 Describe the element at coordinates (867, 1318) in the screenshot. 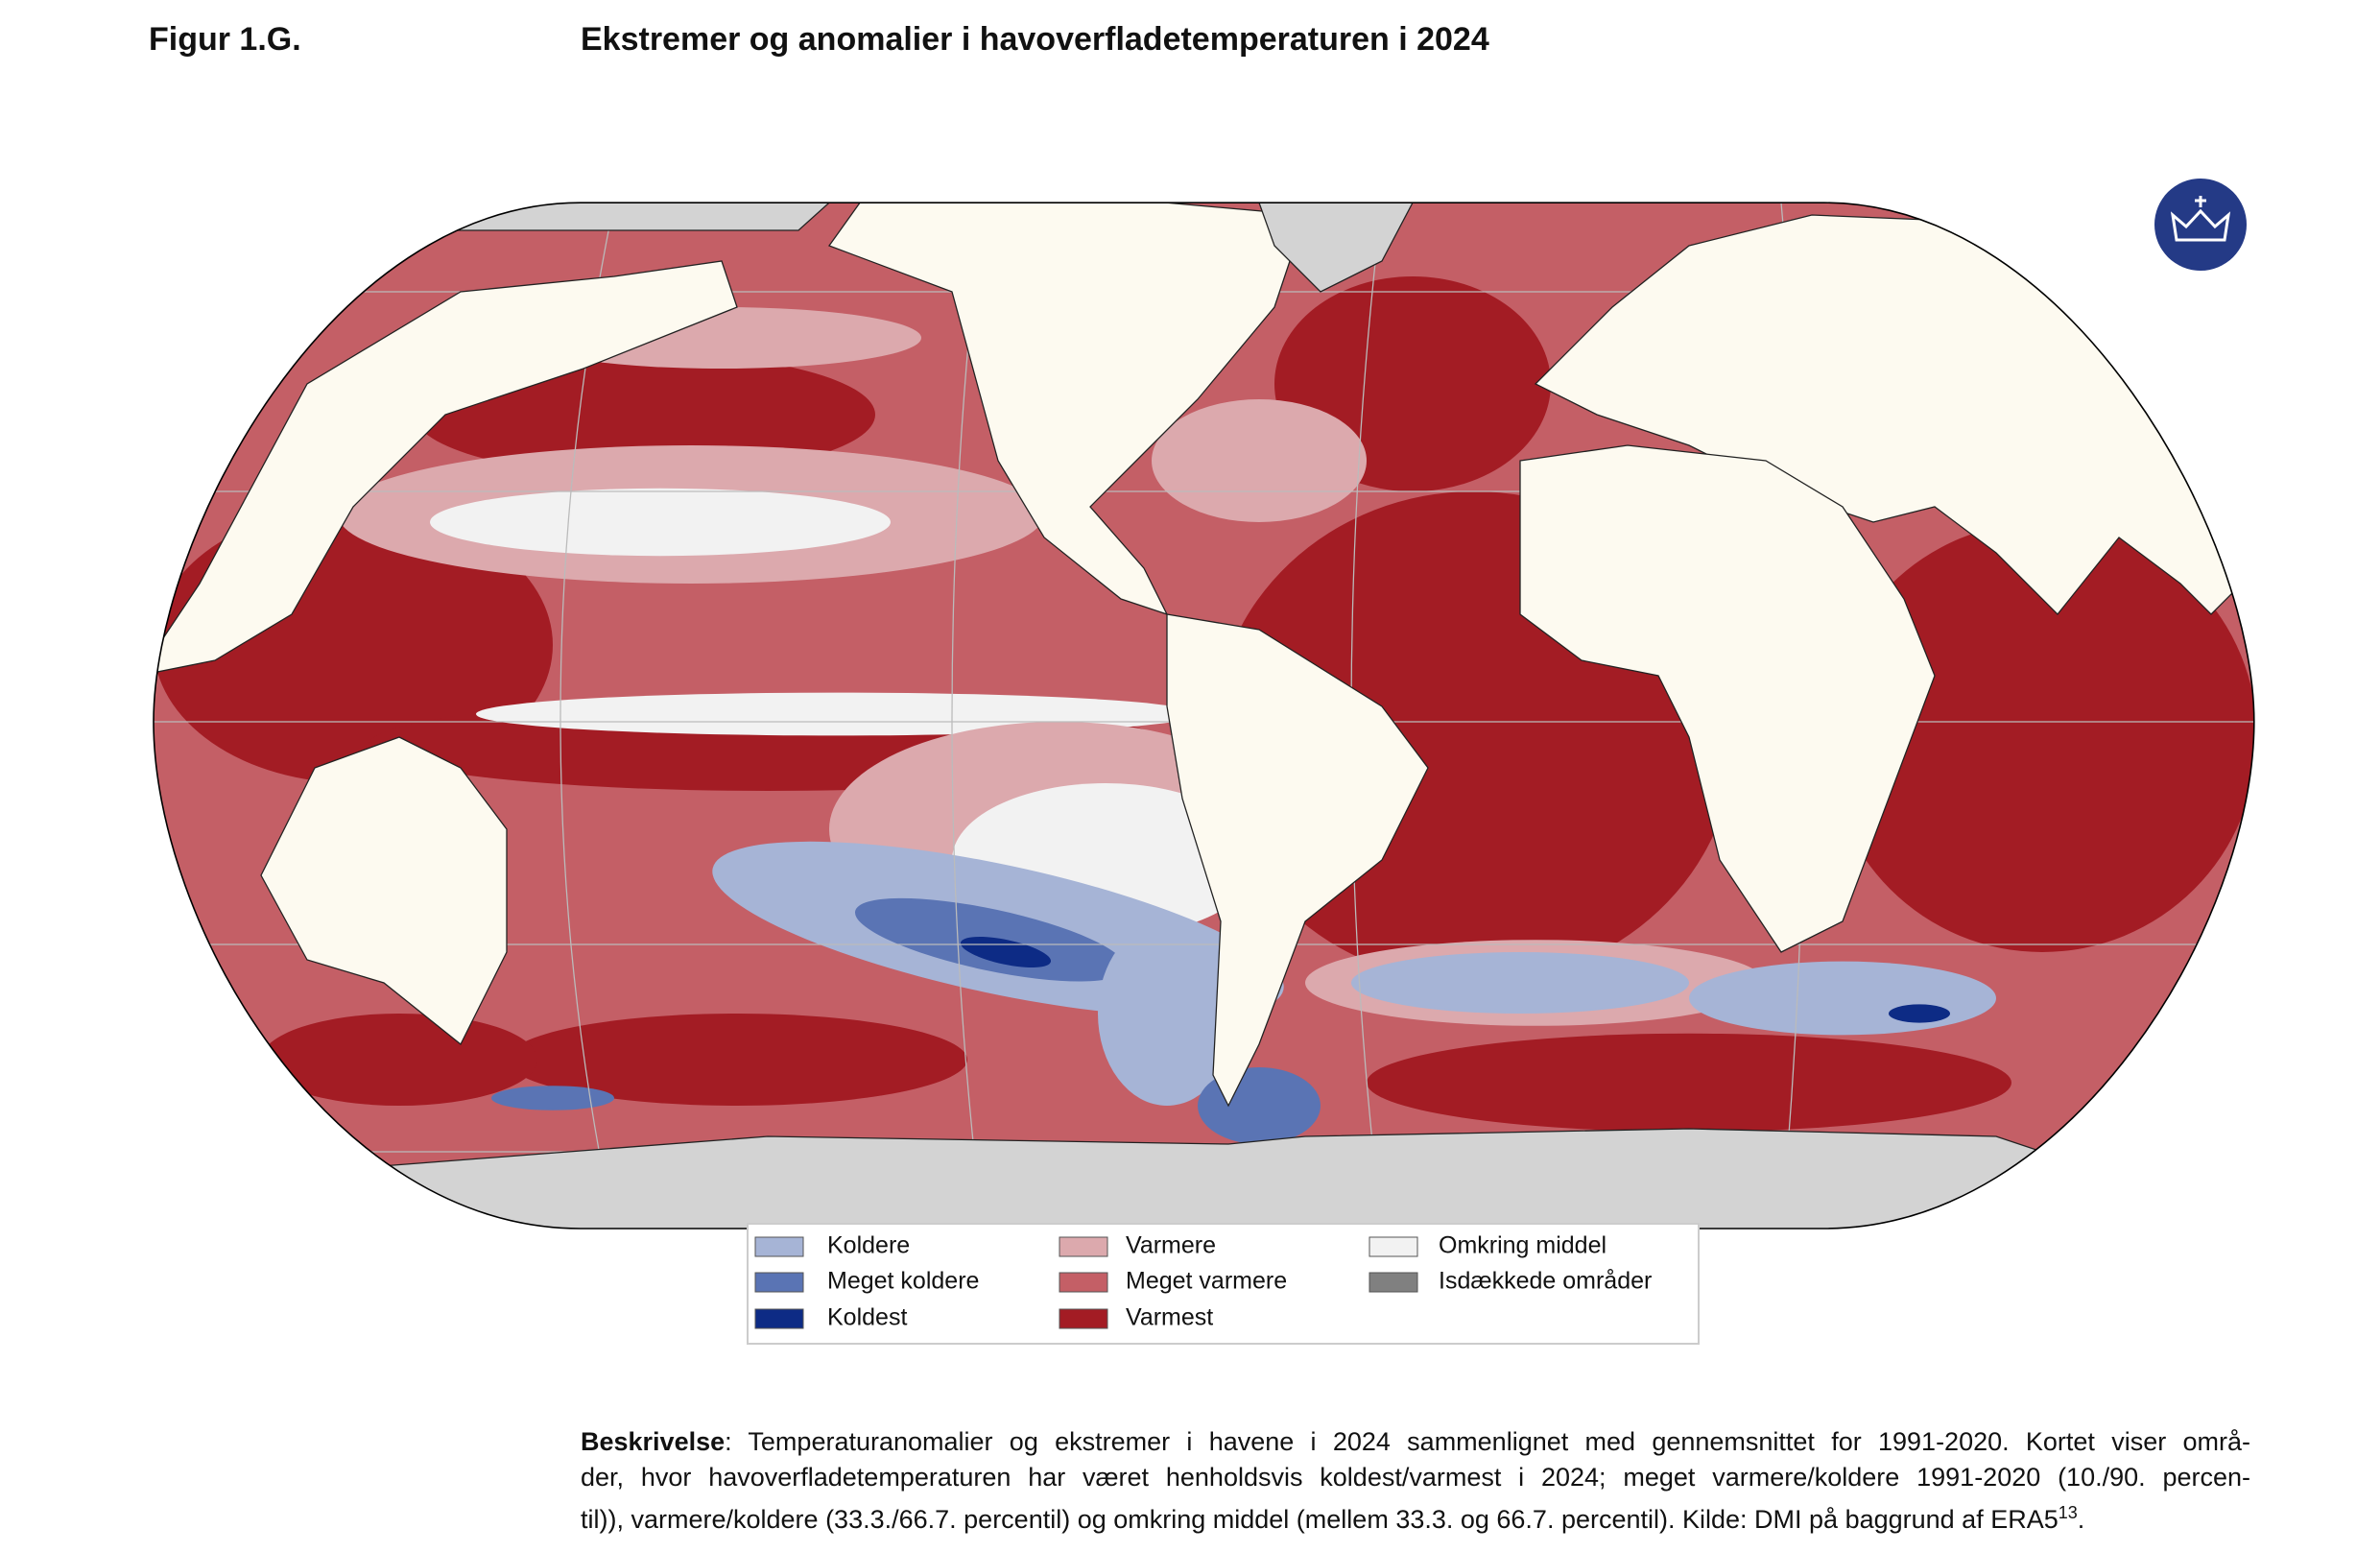

I see `legend-label: Koldest` at that location.